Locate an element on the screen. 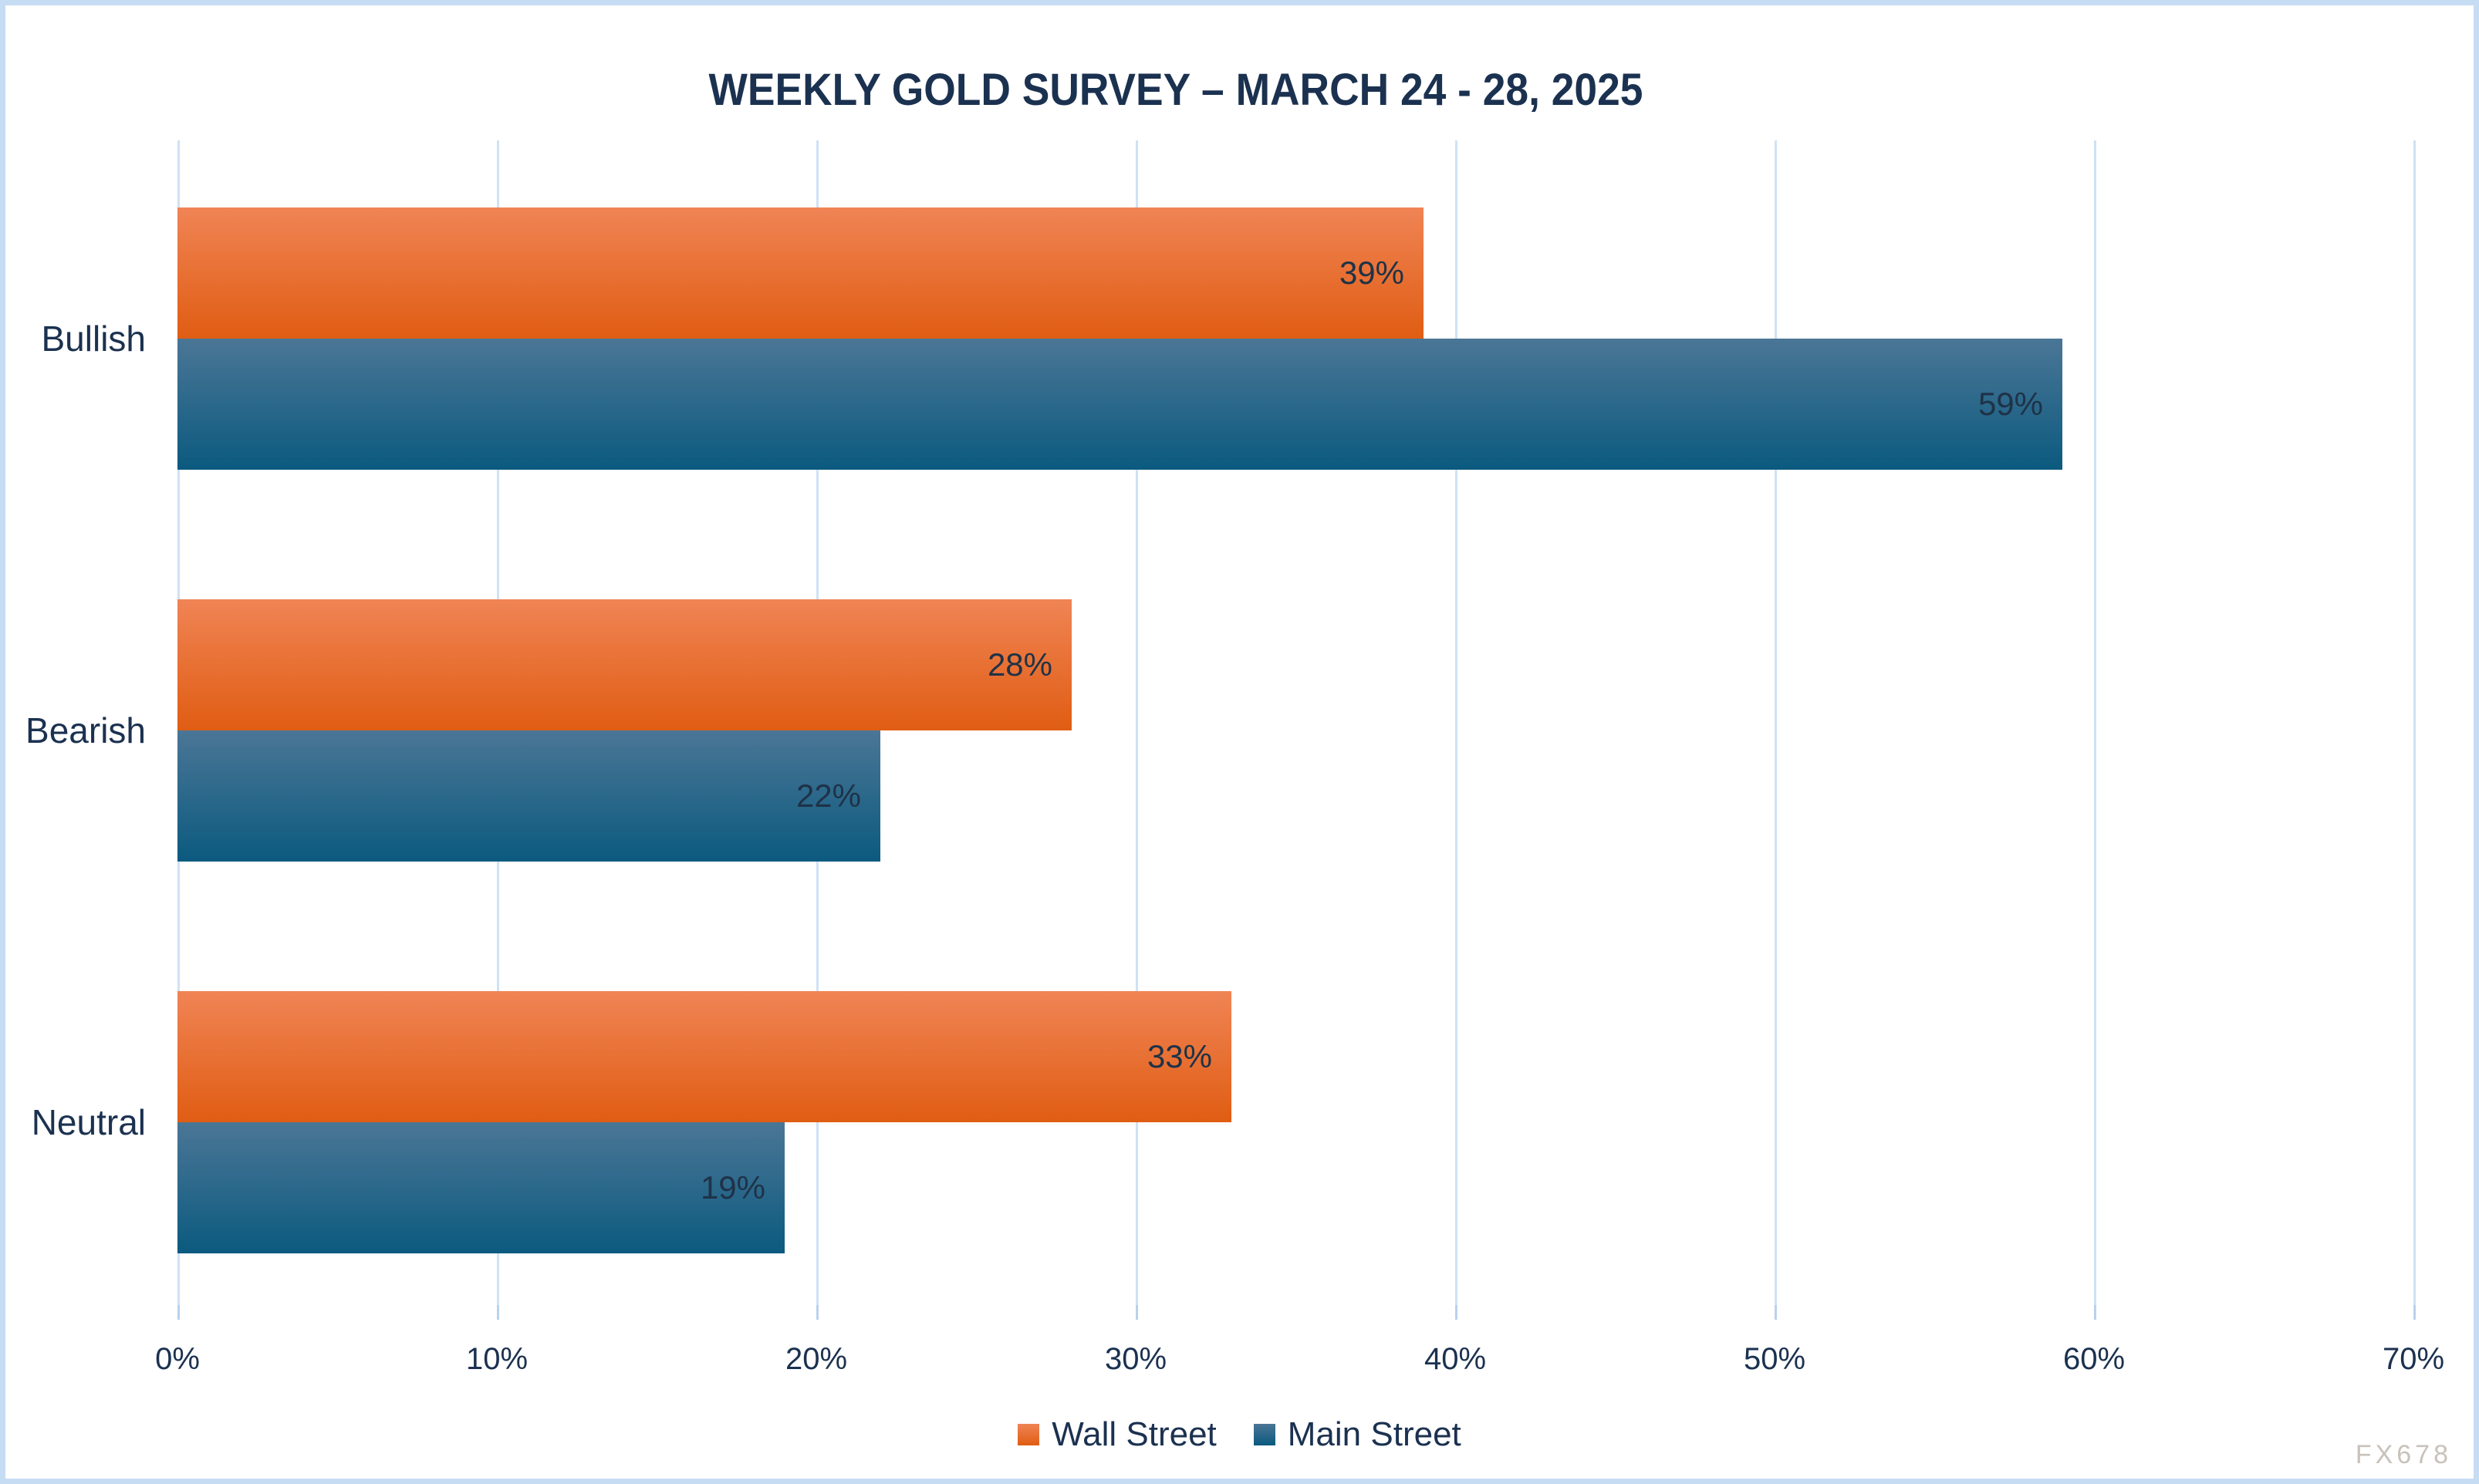  category-label-bullish: Bullish is located at coordinates (93, 339).